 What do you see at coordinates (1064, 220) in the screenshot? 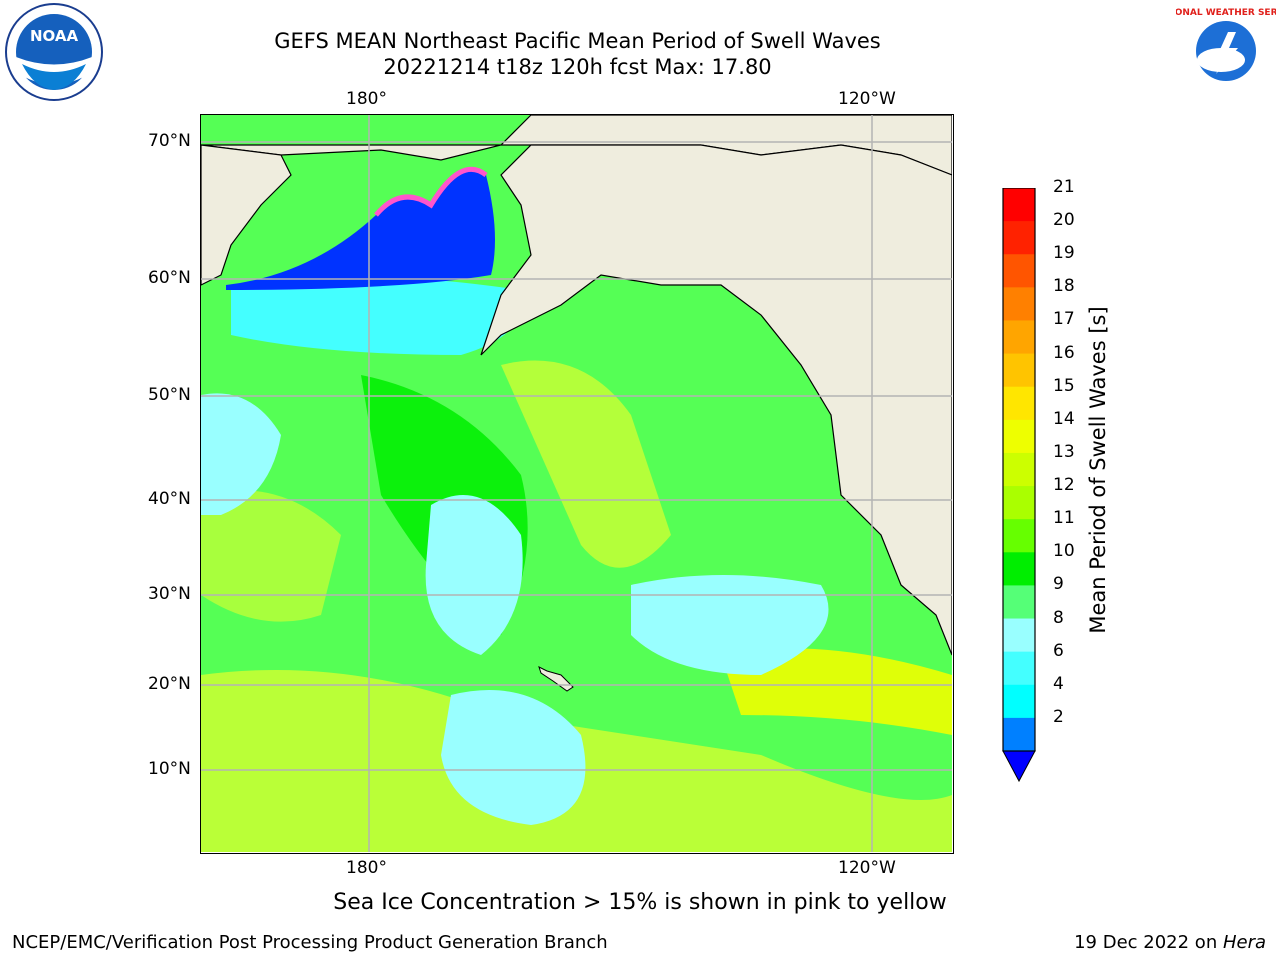
I see `colorbar-tick-label: 20` at bounding box center [1064, 220].